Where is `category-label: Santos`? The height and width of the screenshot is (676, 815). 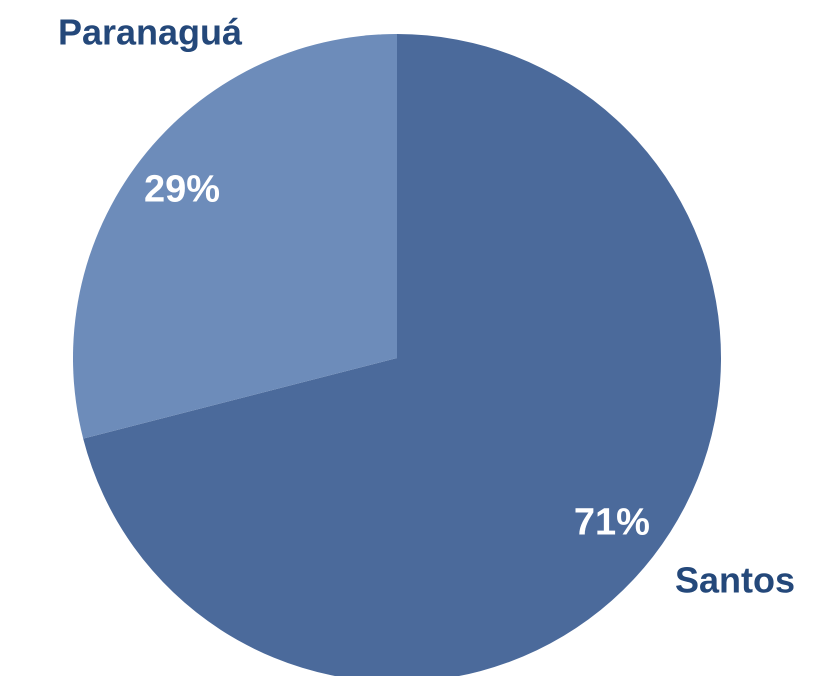
category-label: Santos is located at coordinates (735, 580).